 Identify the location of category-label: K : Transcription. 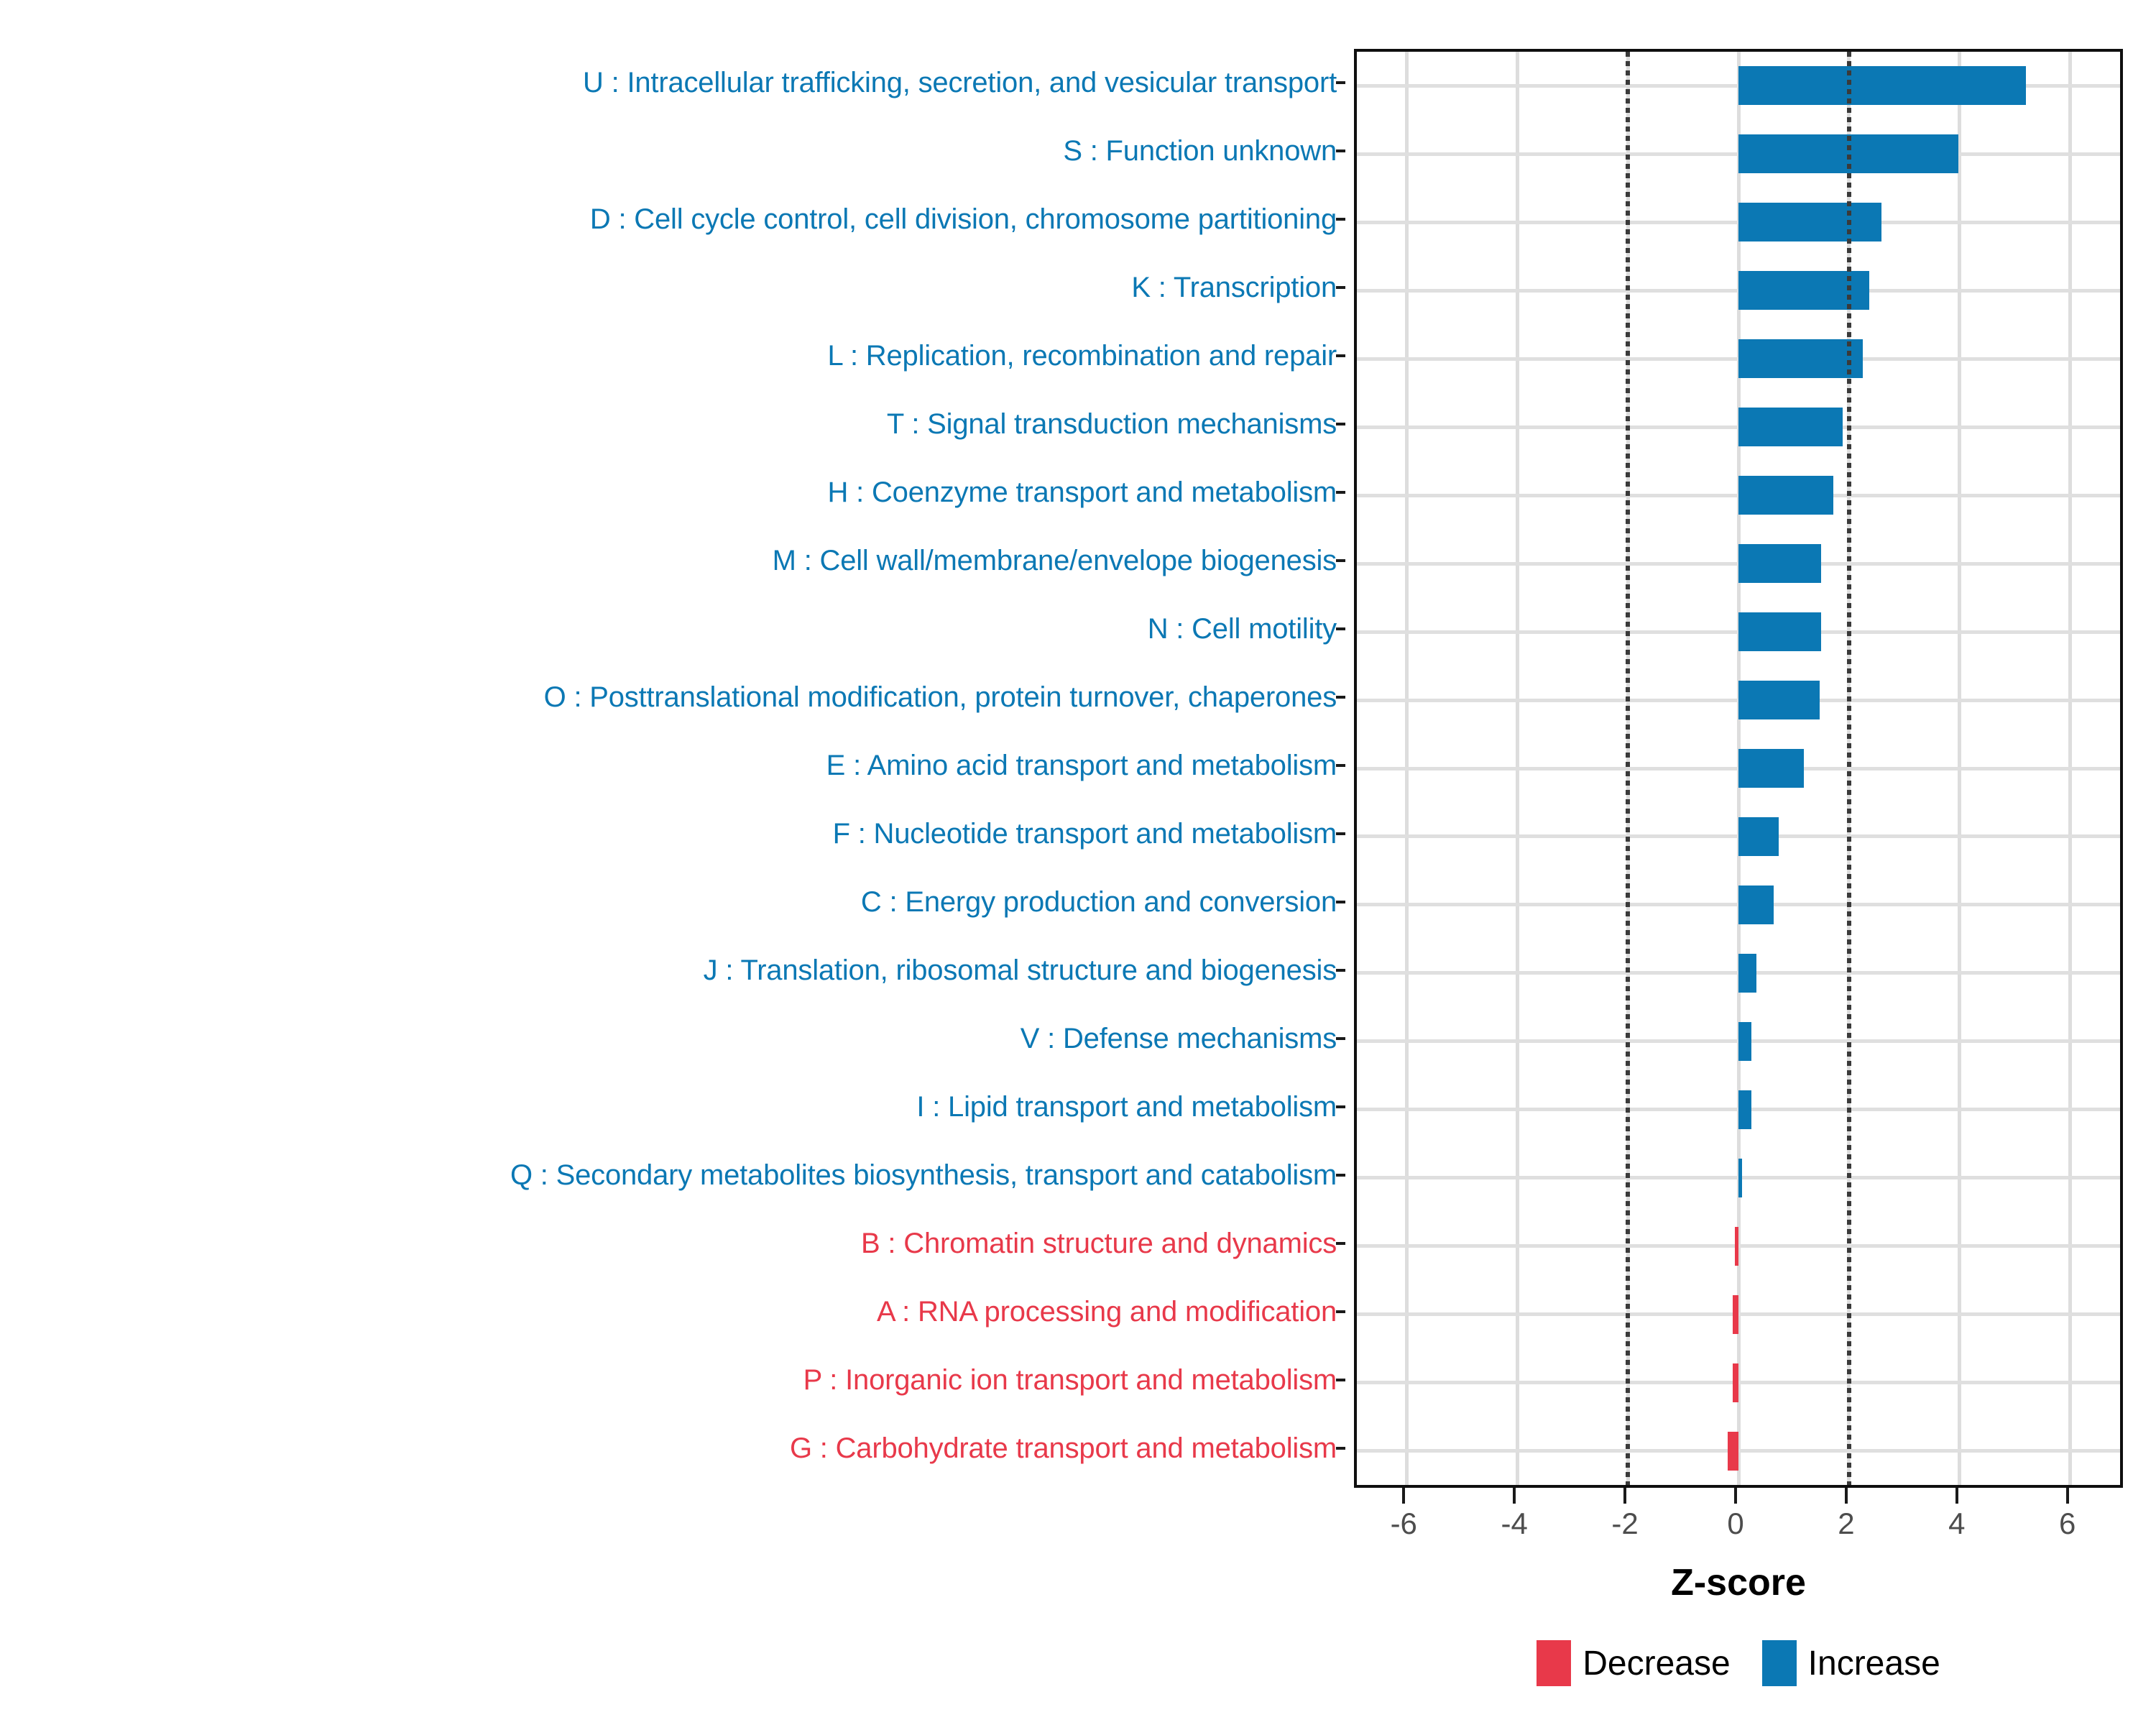
(1234, 288).